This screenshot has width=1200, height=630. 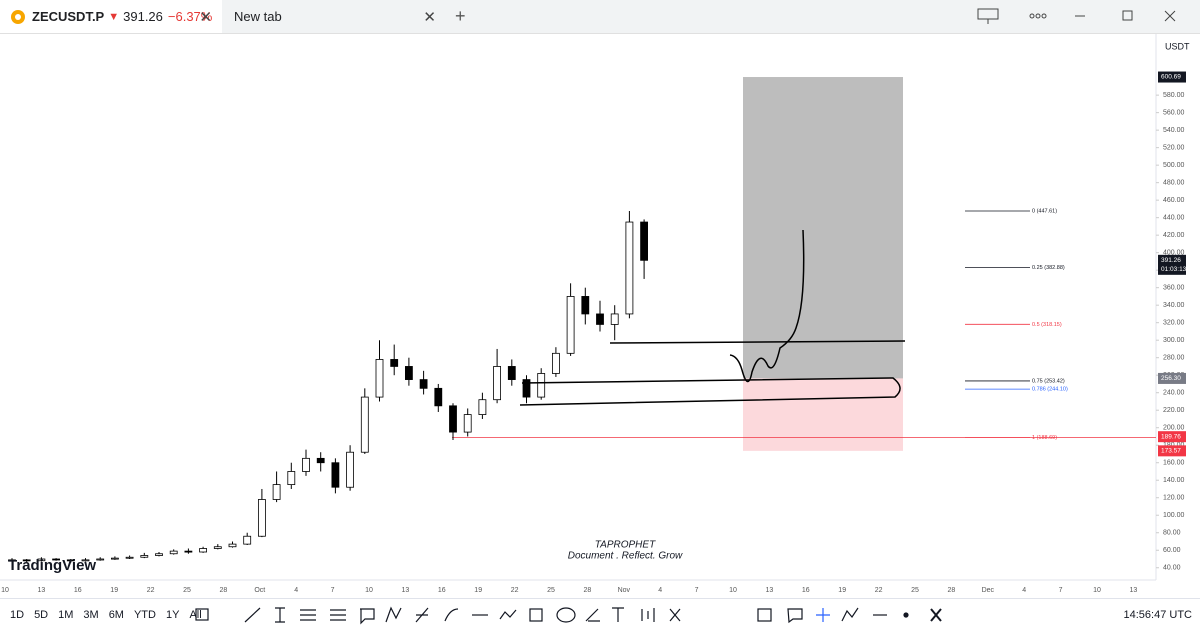 I want to click on y-tick-label: 240.00, so click(x=1174, y=393).